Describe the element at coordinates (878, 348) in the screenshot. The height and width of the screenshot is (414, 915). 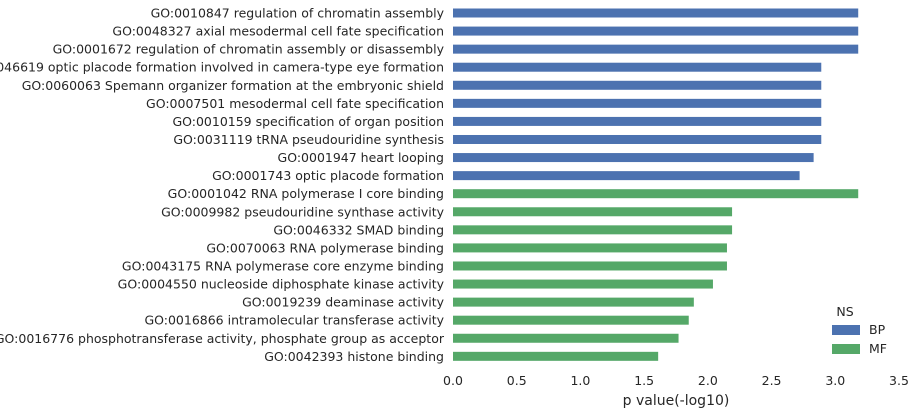
I see `legend-label-mf: MF` at that location.